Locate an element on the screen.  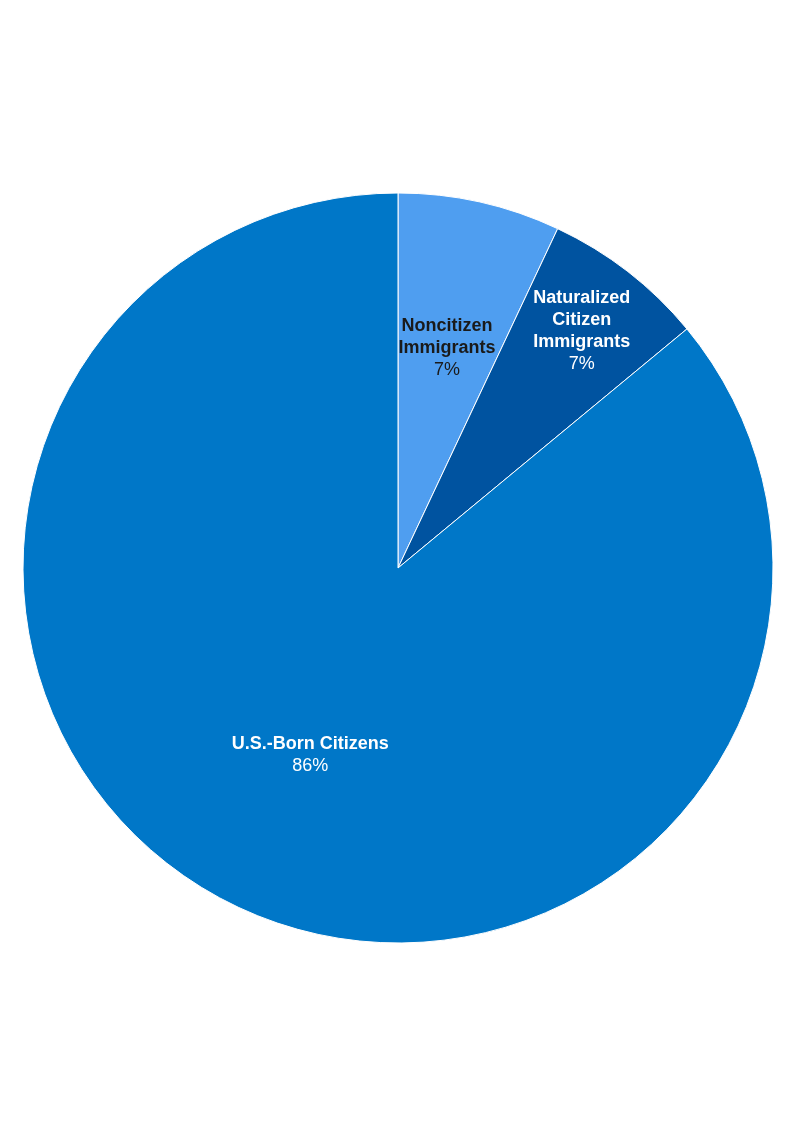
slice-label: Naturalized Citizen Immigrants is located at coordinates (582, 318).